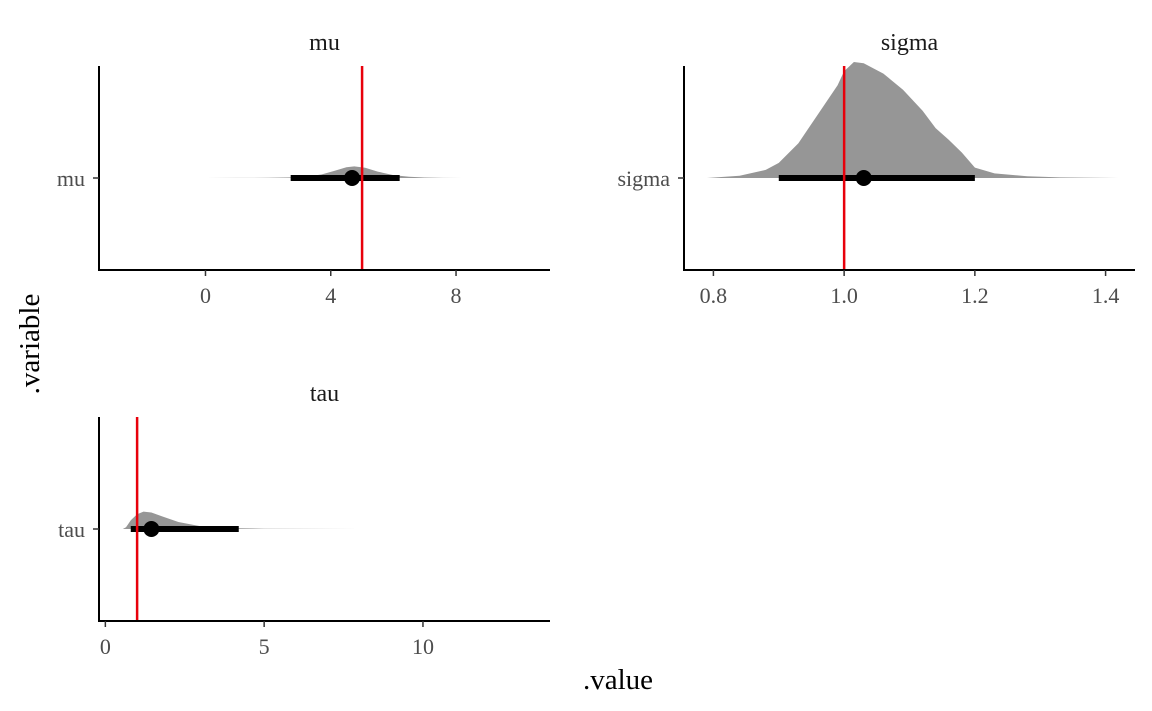  Describe the element at coordinates (618, 680) in the screenshot. I see `x-axis-label: .value` at that location.